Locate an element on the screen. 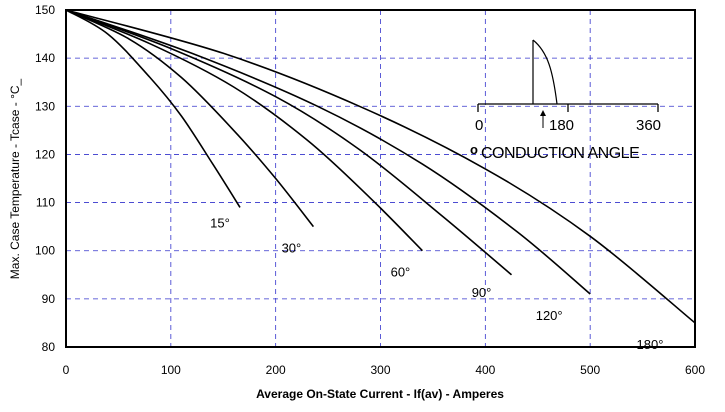 This screenshot has height=412, width=725. inset-label-360: 360 is located at coordinates (648, 125).